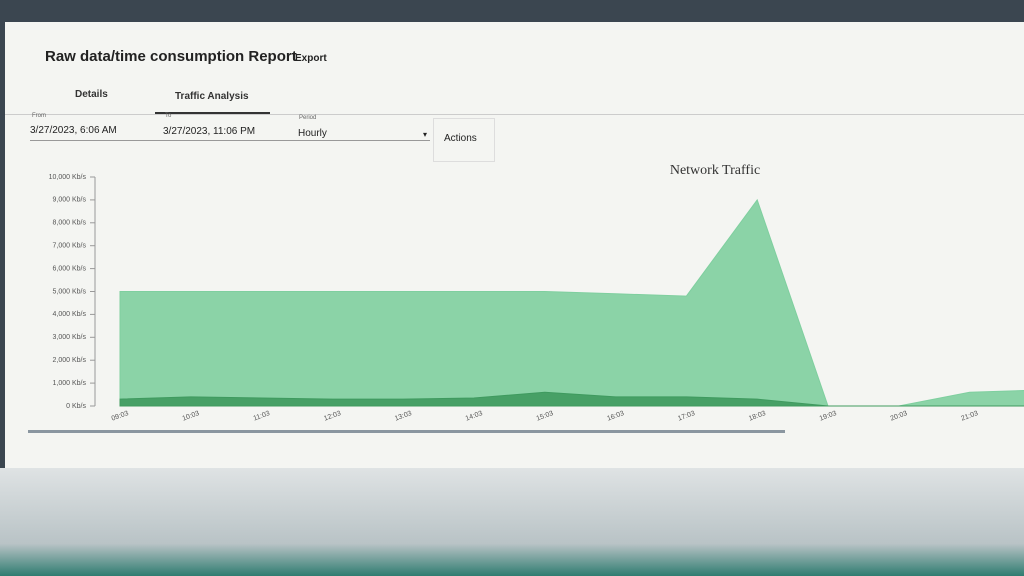  I want to click on y-tick-label: 6,000 Kb/s, so click(70, 268).